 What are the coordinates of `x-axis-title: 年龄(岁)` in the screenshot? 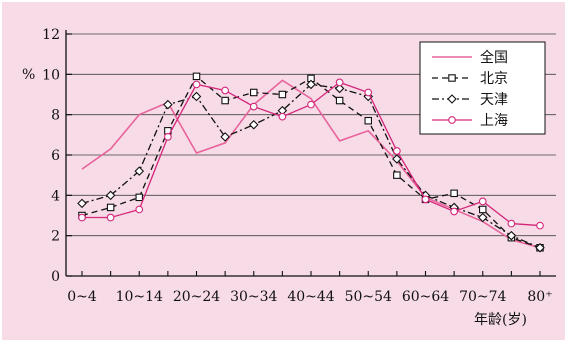 It's located at (500, 320).